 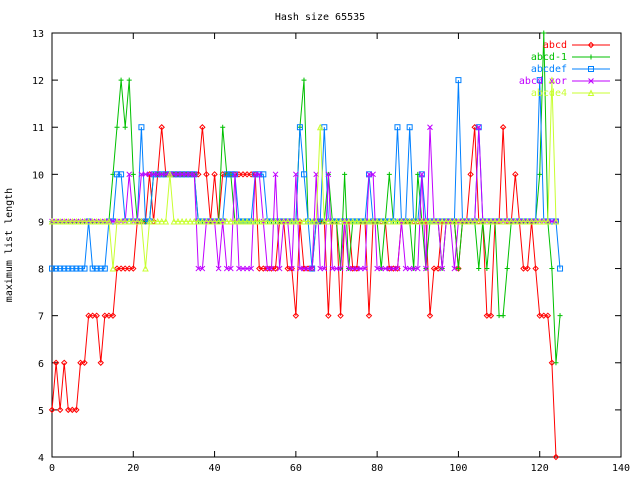 I want to click on y-axis-label: maximum list length, so click(x=9, y=245).